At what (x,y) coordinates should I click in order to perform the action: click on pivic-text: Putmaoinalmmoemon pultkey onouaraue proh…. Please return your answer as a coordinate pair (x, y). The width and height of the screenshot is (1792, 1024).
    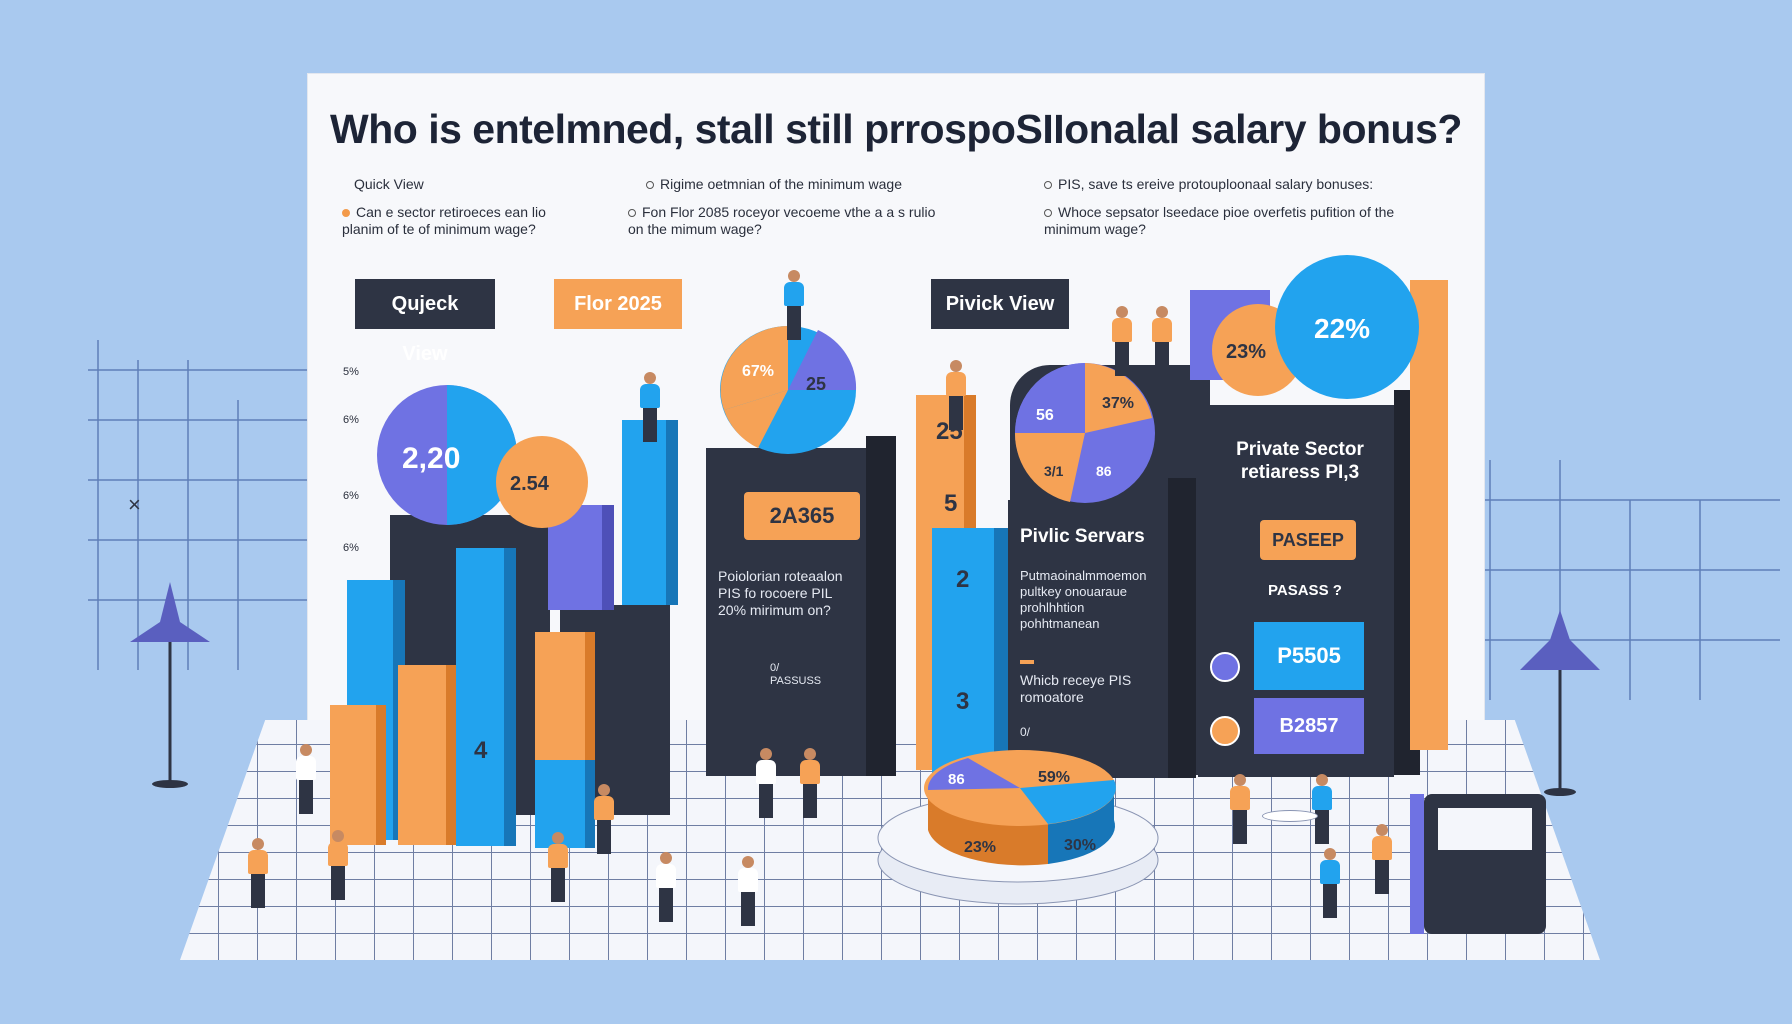
    Looking at the image, I should click on (1083, 599).